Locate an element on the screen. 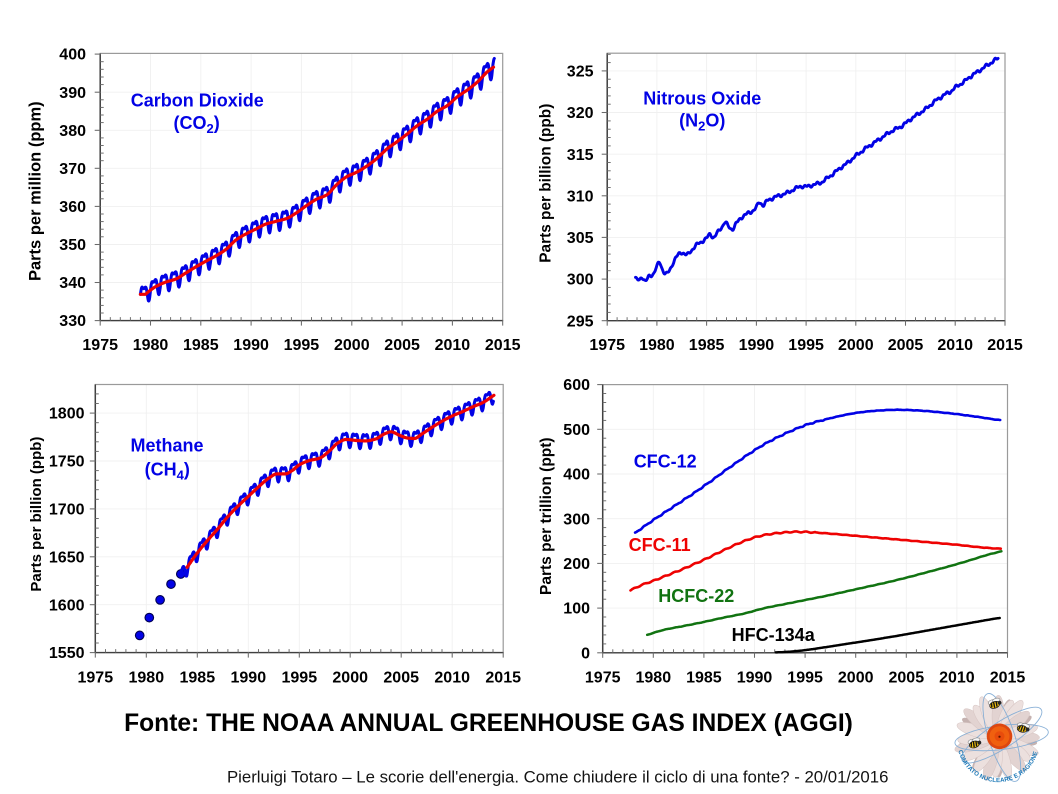 The image size is (1058, 794). svg-text: 200 is located at coordinates (576, 564).